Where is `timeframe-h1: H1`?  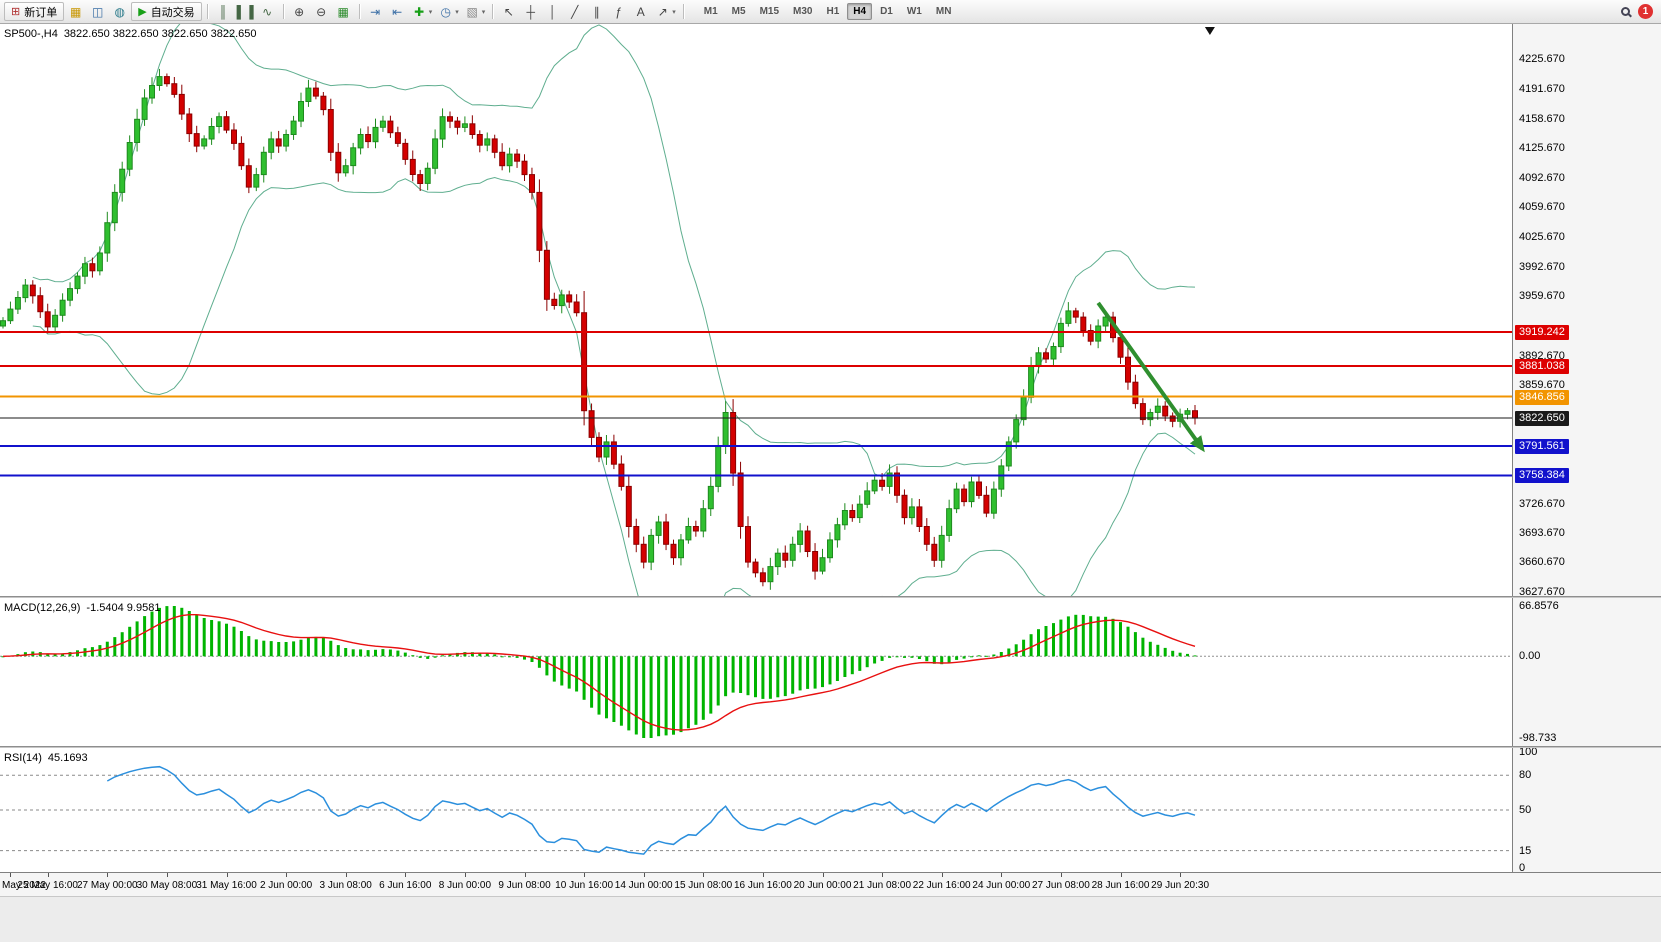 timeframe-h1: H1 is located at coordinates (833, 11).